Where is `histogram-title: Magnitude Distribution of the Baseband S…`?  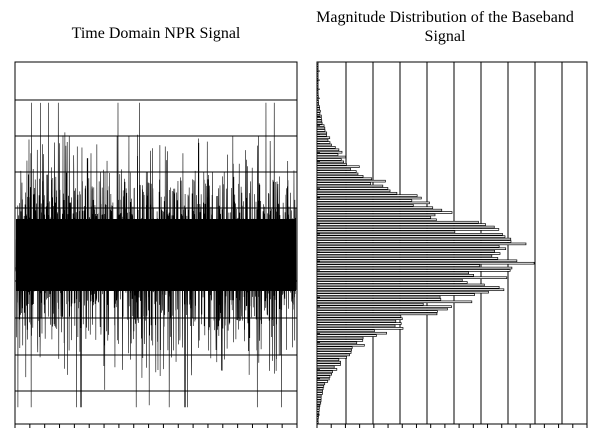
histogram-title: Magnitude Distribution of the Baseband S… is located at coordinates (445, 27).